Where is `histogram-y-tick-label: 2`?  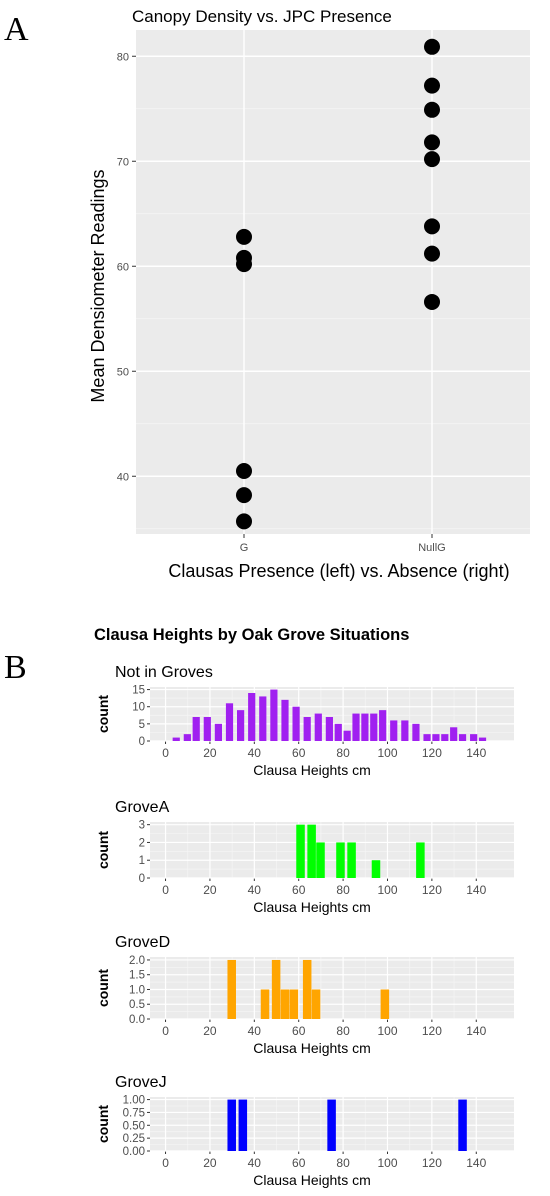 histogram-y-tick-label: 2 is located at coordinates (142, 843).